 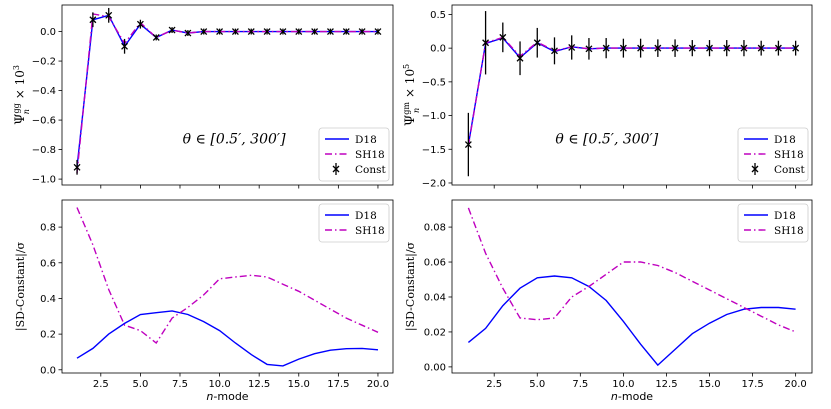 I want to click on theta-annotation: θ ∈ [0.5′, 300′], so click(x=234, y=140).